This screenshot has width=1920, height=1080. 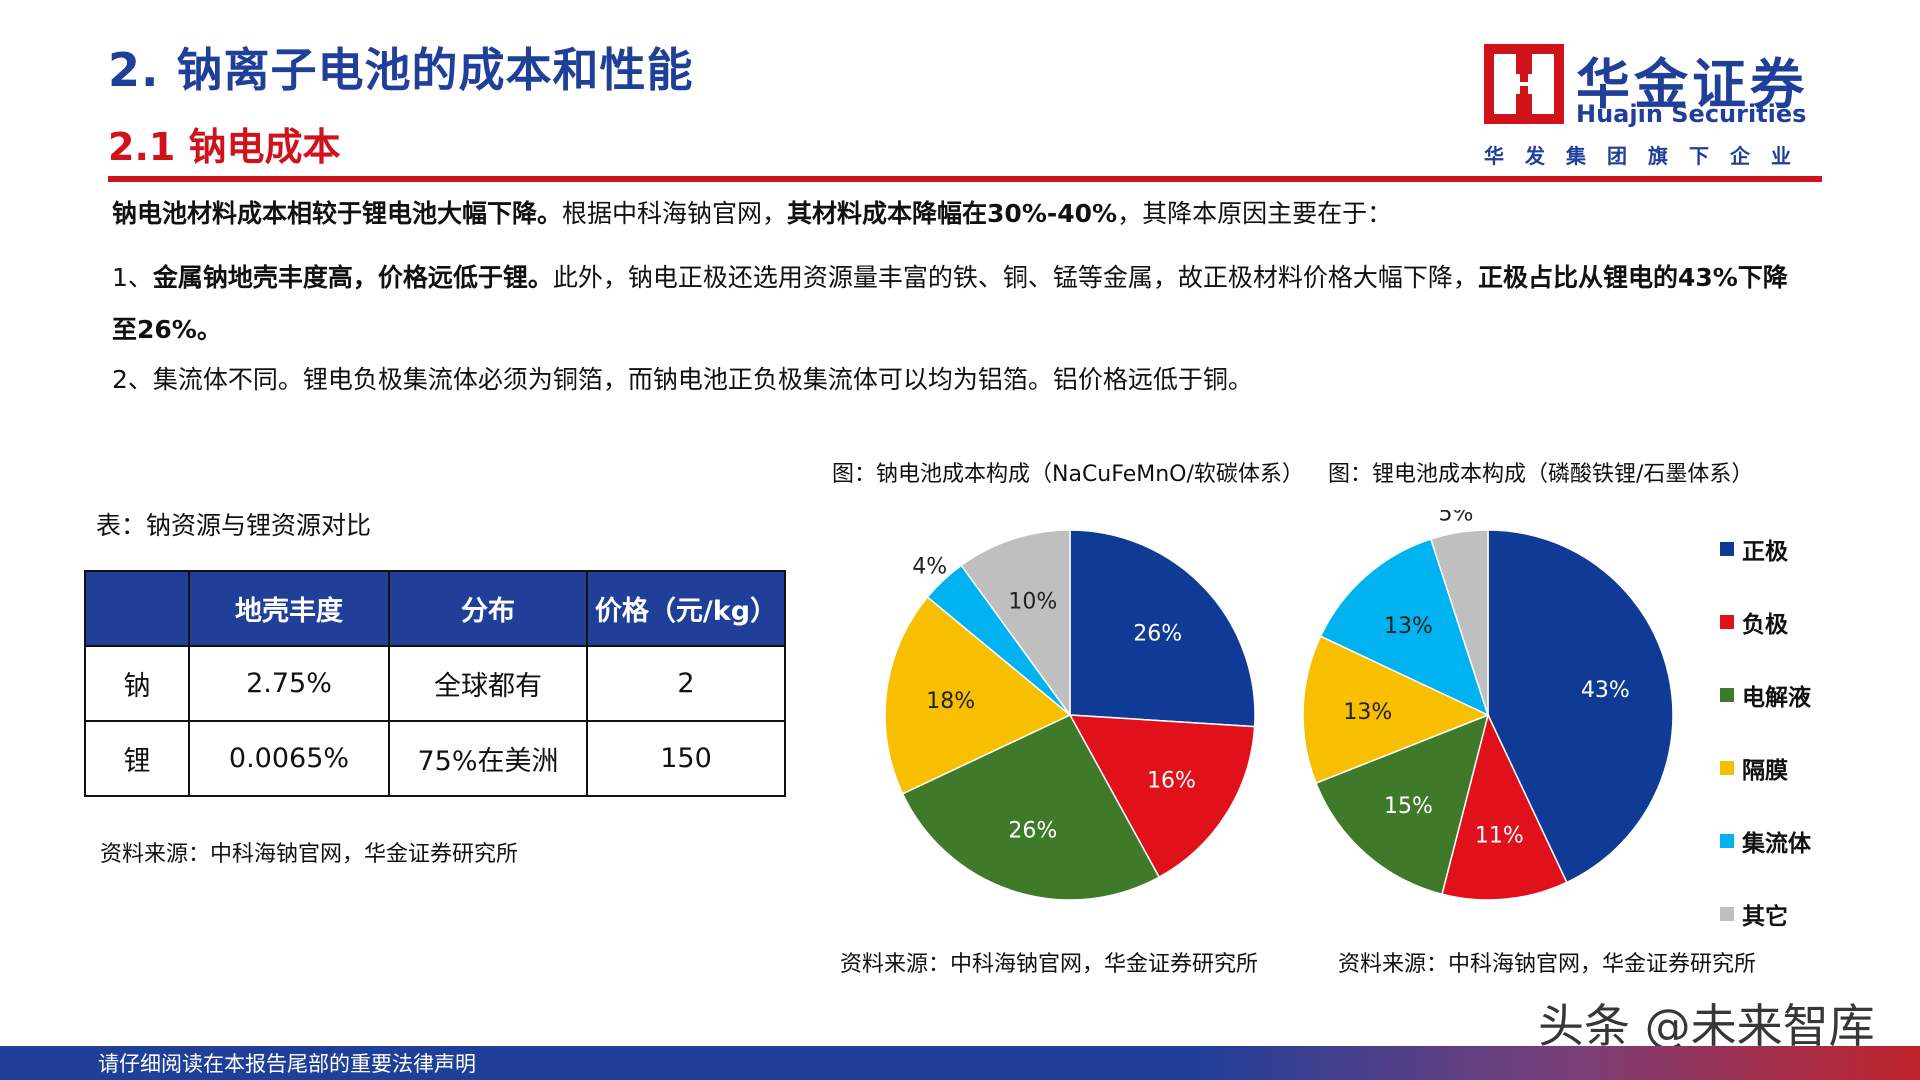 I want to click on table-header-cell: 分布, so click(x=488, y=608).